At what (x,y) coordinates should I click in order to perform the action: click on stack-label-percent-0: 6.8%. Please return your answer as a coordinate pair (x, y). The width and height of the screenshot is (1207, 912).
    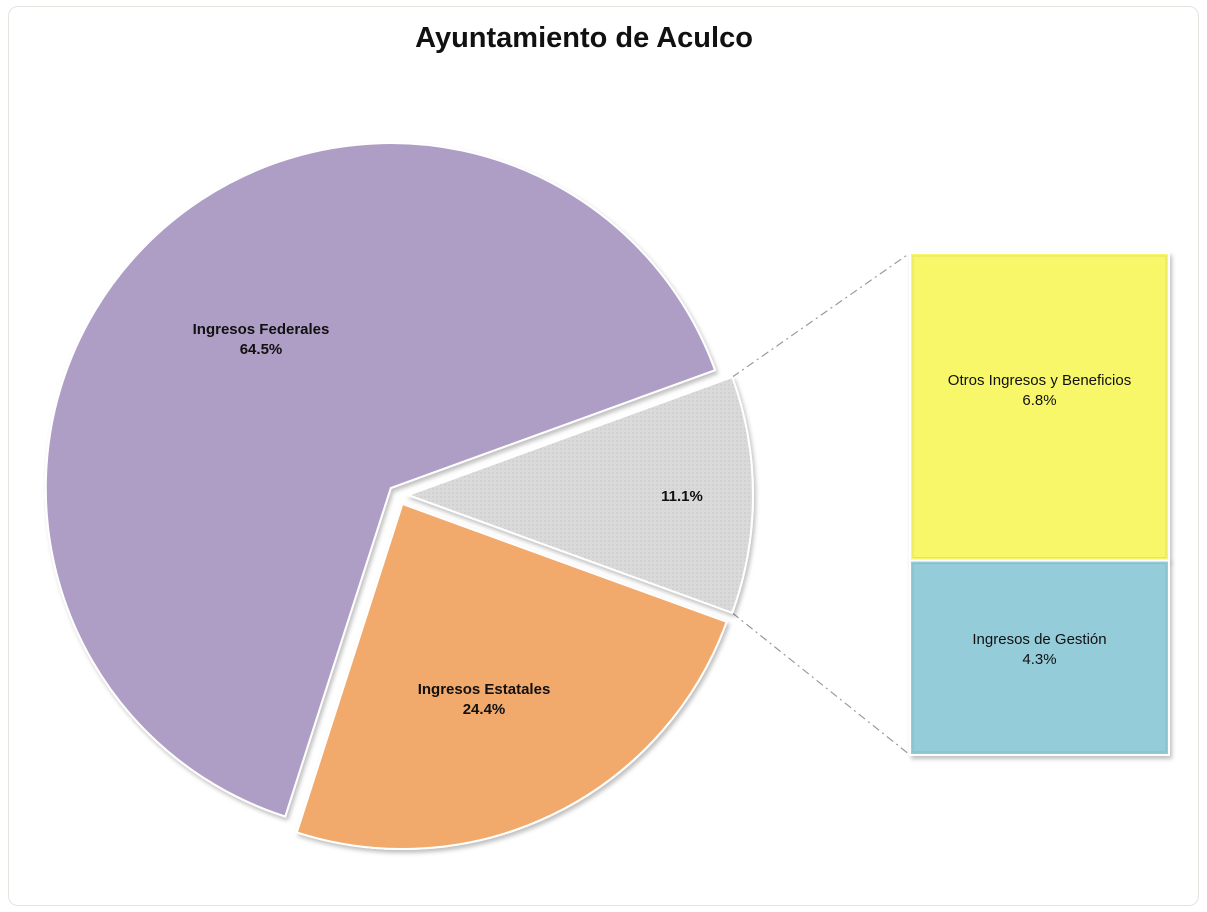
    Looking at the image, I should click on (1039, 400).